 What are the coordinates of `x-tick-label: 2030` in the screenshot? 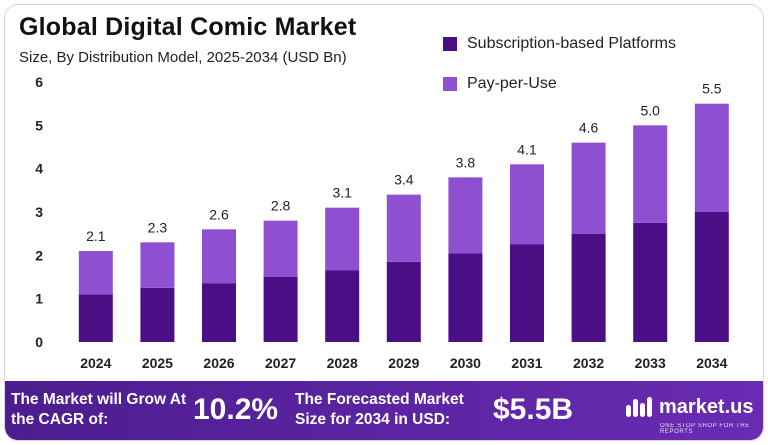 It's located at (465, 363).